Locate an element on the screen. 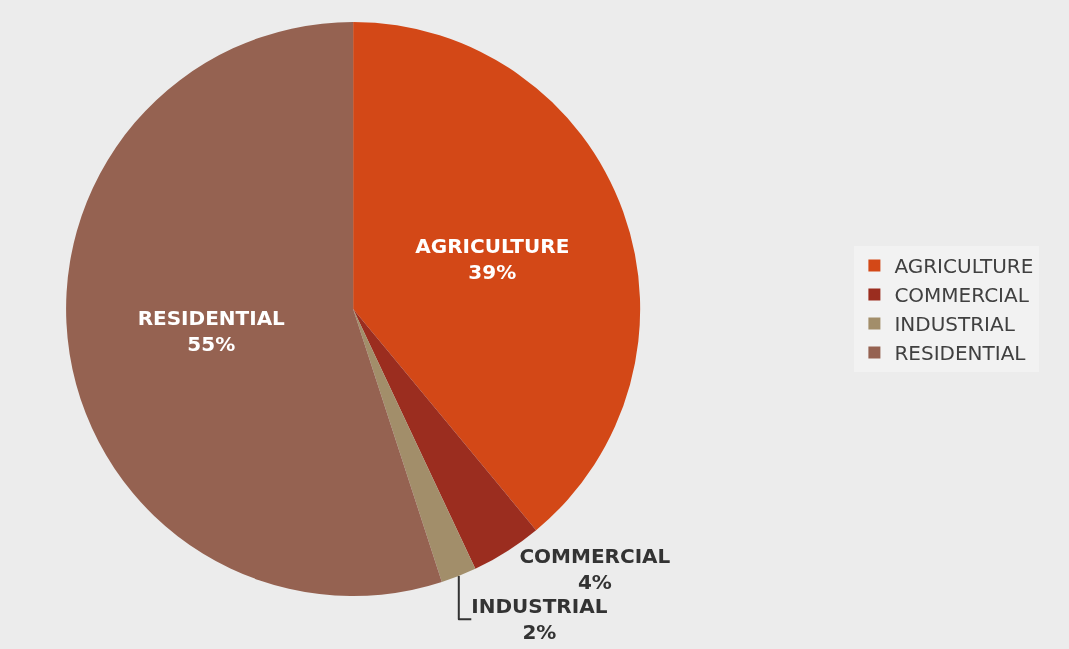 This screenshot has height=649, width=1069. slice-label: INDUSTRIAL is located at coordinates (539, 606).